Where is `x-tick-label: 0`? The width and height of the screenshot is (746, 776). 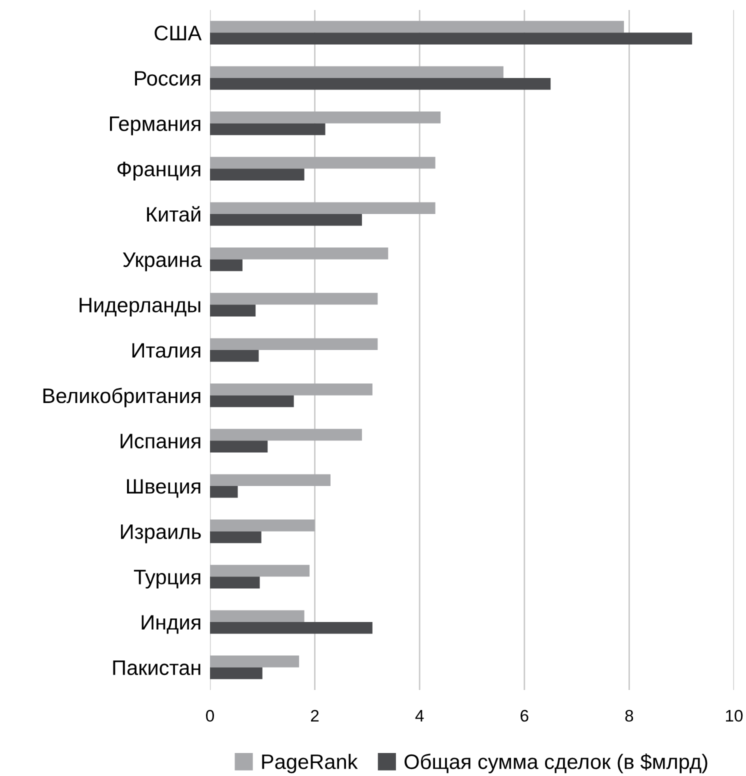
x-tick-label: 0 is located at coordinates (210, 716).